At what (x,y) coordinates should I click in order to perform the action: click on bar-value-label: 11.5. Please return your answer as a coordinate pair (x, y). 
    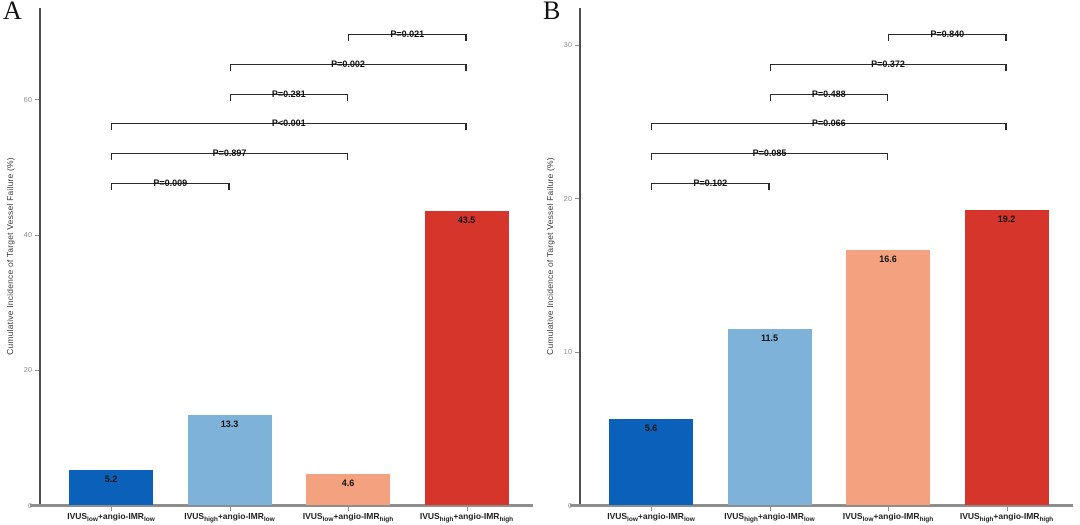
    Looking at the image, I should click on (769, 337).